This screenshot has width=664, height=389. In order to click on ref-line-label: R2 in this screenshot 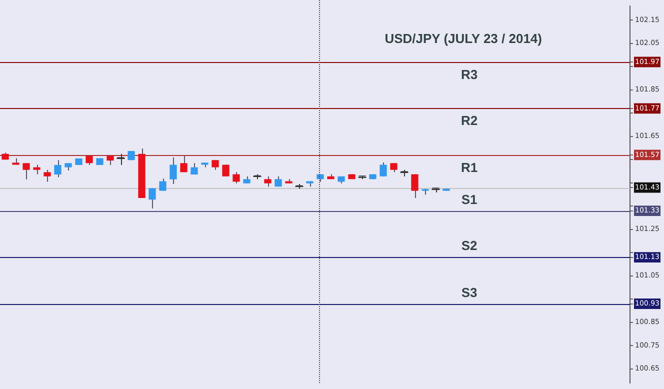, I will do `click(469, 120)`.